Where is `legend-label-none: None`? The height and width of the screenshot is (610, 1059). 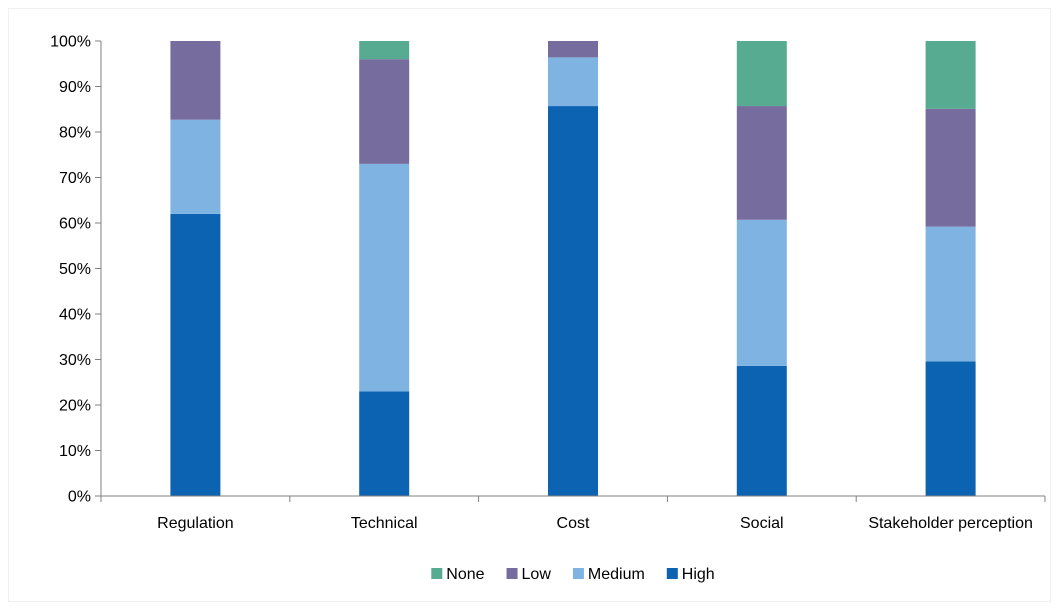
legend-label-none: None is located at coordinates (465, 574).